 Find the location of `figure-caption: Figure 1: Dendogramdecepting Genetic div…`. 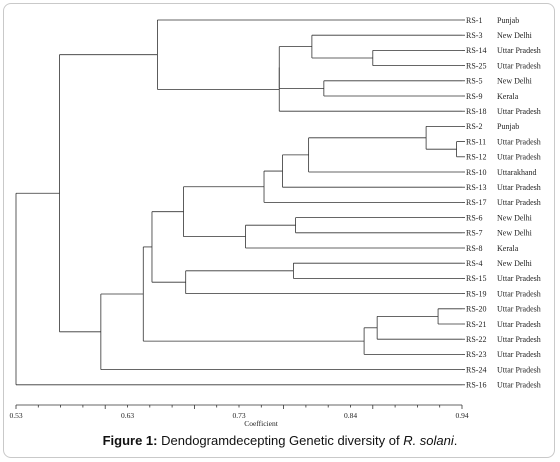

figure-caption: Figure 1: Dendogramdecepting Genetic div… is located at coordinates (280, 440).